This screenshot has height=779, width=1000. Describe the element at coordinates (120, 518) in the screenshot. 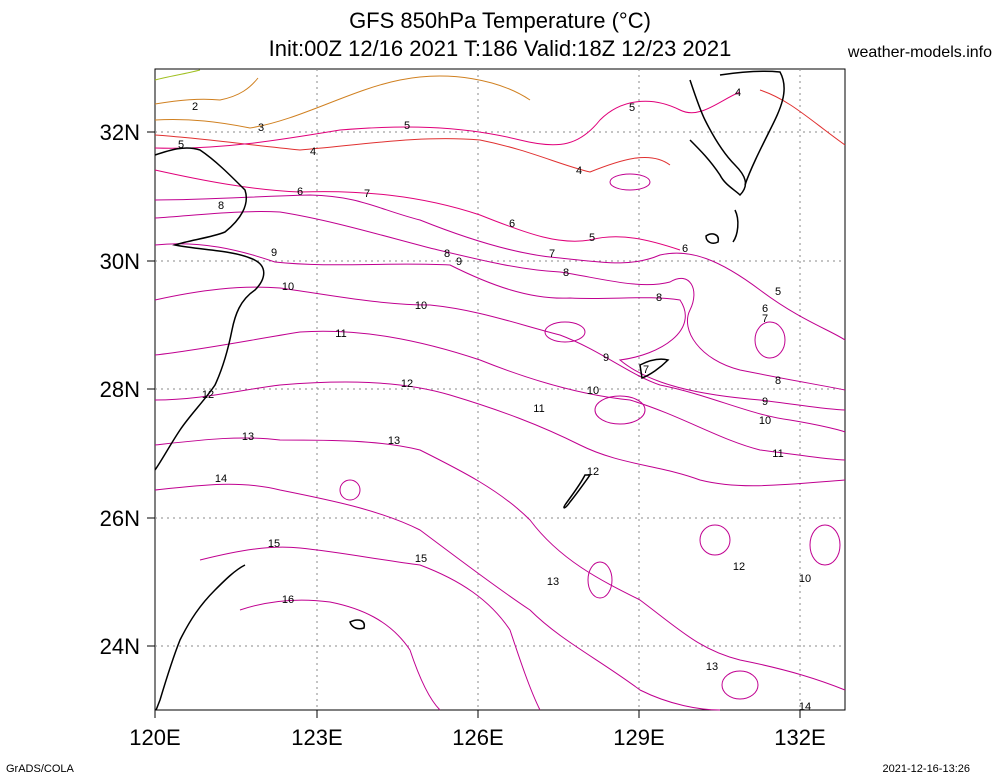

I see `y-tick-label: 26N` at that location.